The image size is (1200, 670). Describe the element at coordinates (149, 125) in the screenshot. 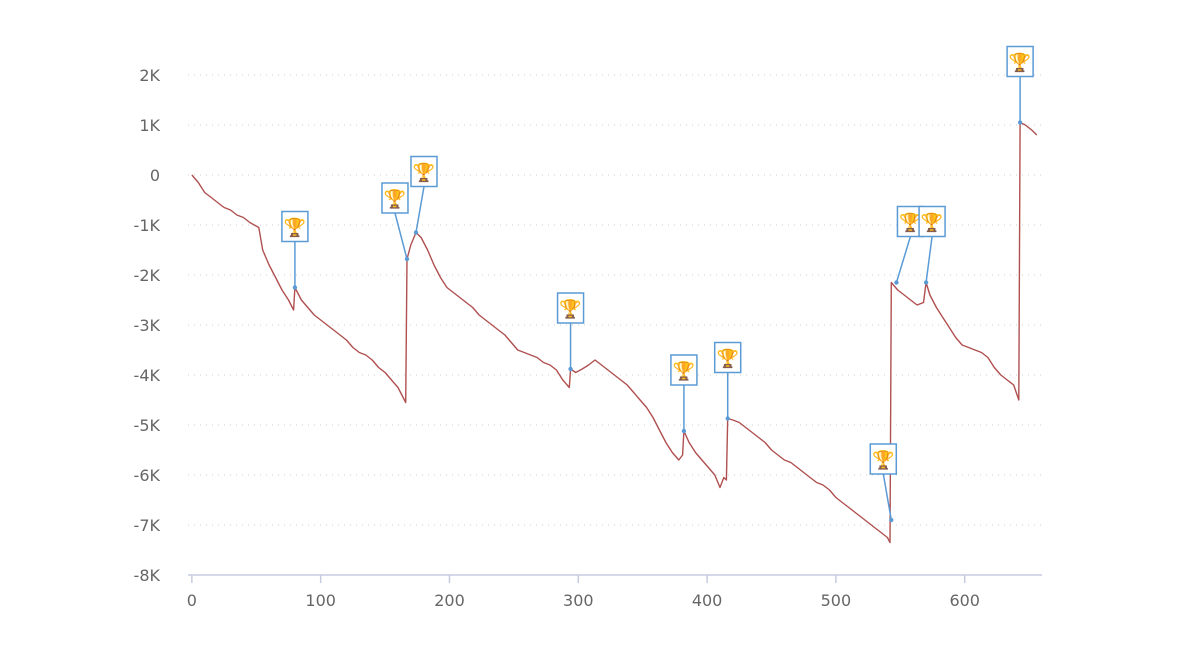

I see `y-tick-label: 1K` at that location.